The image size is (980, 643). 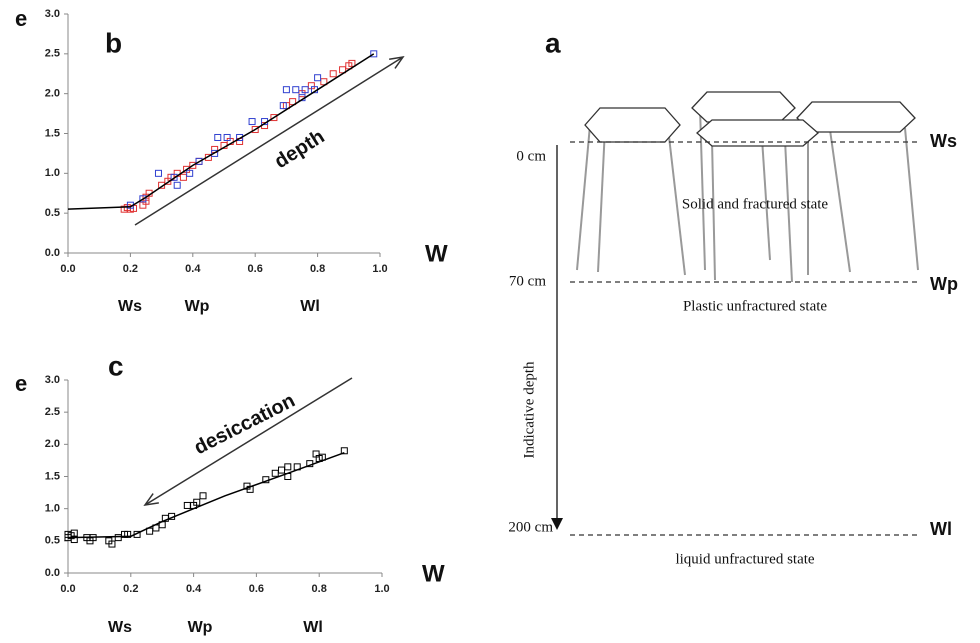 I want to click on panel-letter: c, so click(x=116, y=365).